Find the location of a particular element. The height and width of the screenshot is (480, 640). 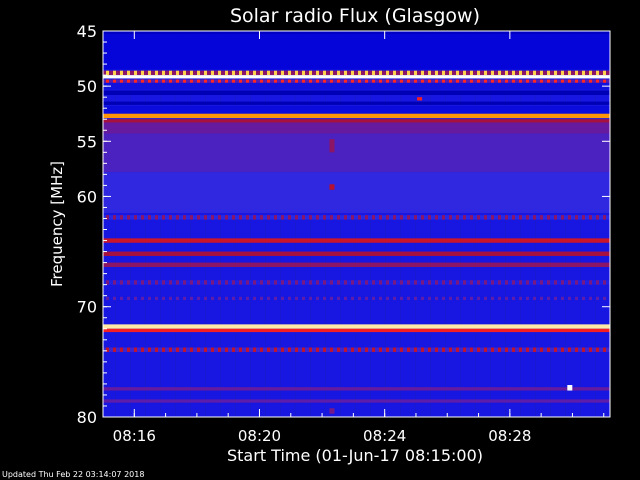

y-axis-label: Frequency [MHz] is located at coordinates (57, 224).